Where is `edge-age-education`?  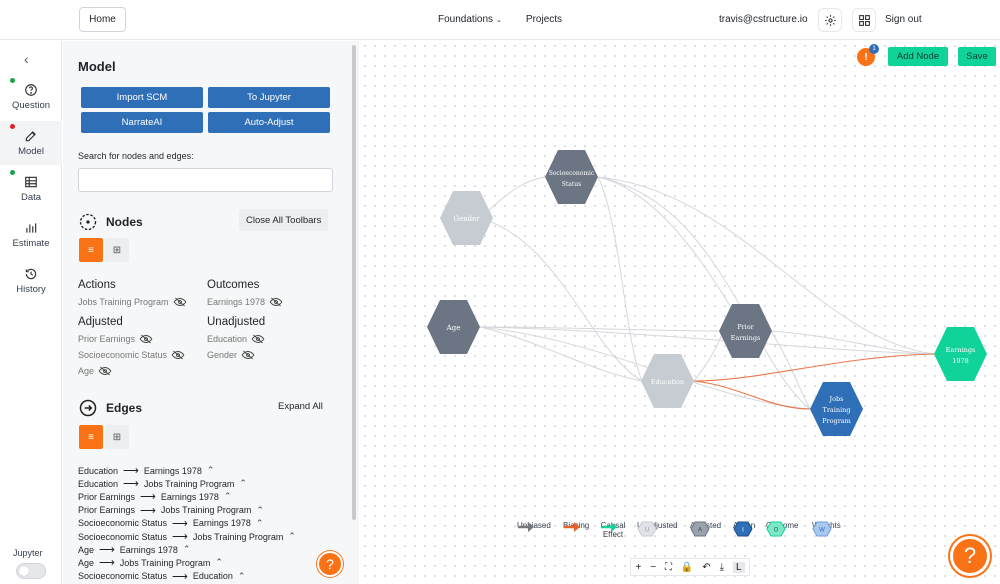
edge-age-education is located at coordinates (561, 354).